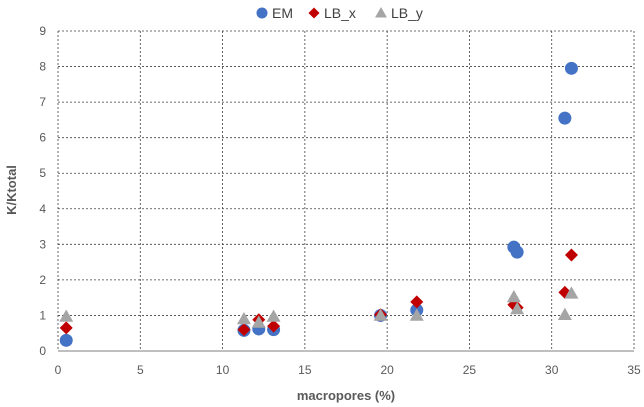 This screenshot has width=644, height=407. I want to click on legend-label-lb-y: LB_y, so click(407, 13).